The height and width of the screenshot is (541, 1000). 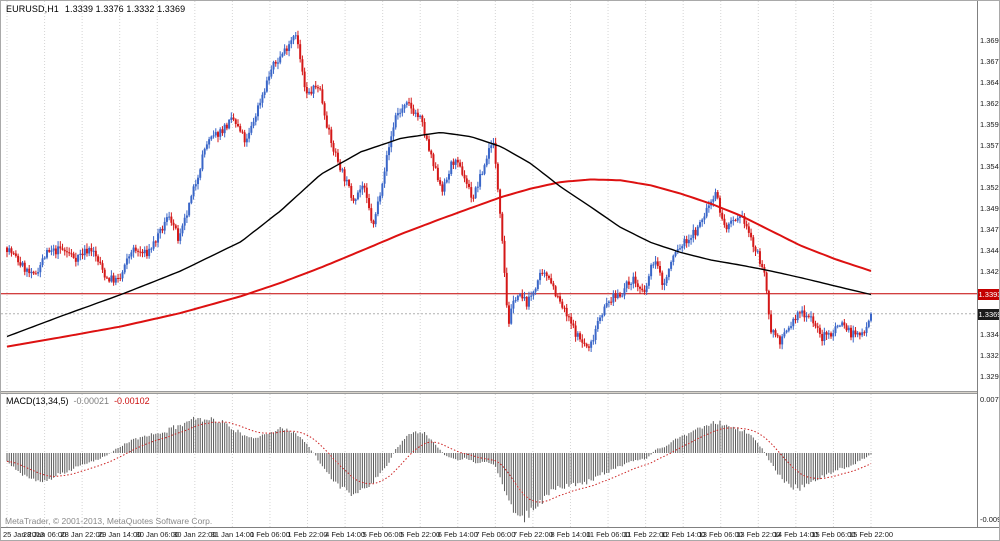 What do you see at coordinates (989, 355) in the screenshot?
I see `price-axis-label: 1.3320` at bounding box center [989, 355].